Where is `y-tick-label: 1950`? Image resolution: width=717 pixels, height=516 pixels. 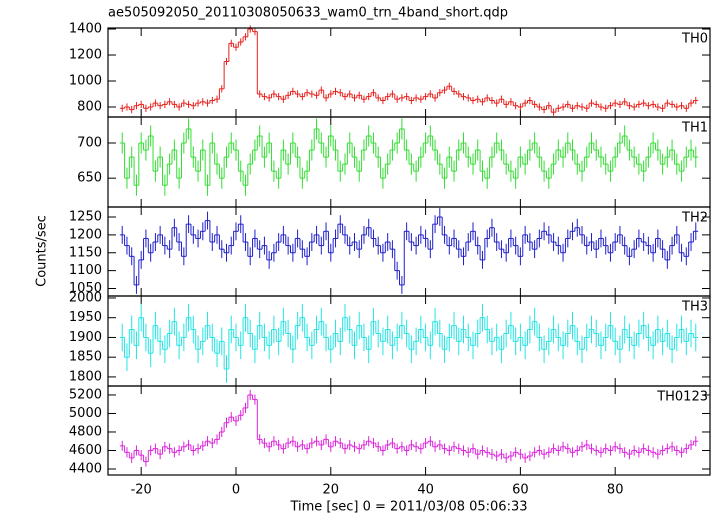 y-tick-label: 1950 is located at coordinates (85, 317).